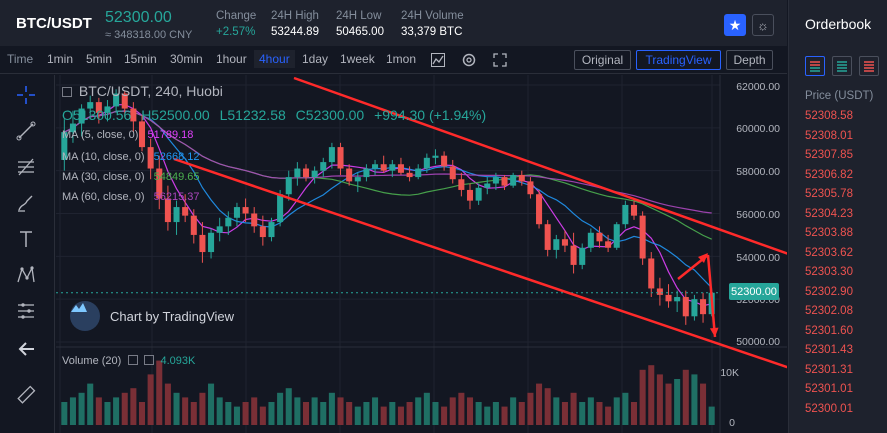 The image size is (887, 433). What do you see at coordinates (67, 92) in the screenshot?
I see `collapse-legend-icon` at bounding box center [67, 92].